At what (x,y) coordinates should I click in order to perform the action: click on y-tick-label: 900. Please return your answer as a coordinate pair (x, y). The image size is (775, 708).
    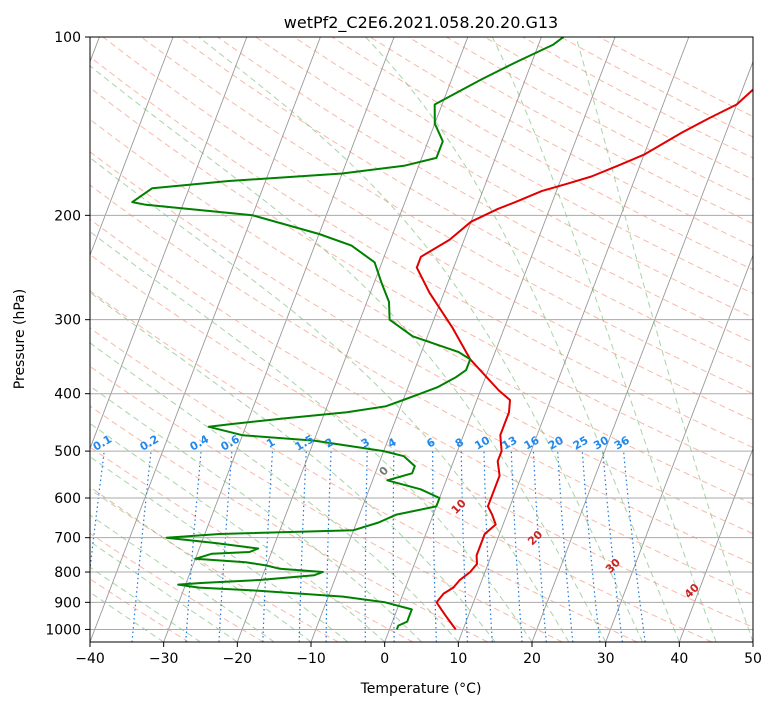
    Looking at the image, I should click on (67, 603).